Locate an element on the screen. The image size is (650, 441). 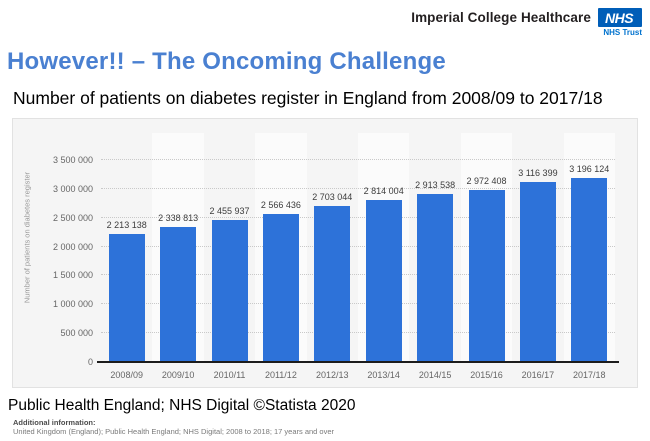
y-tick-label: 0 is located at coordinates (90, 362).